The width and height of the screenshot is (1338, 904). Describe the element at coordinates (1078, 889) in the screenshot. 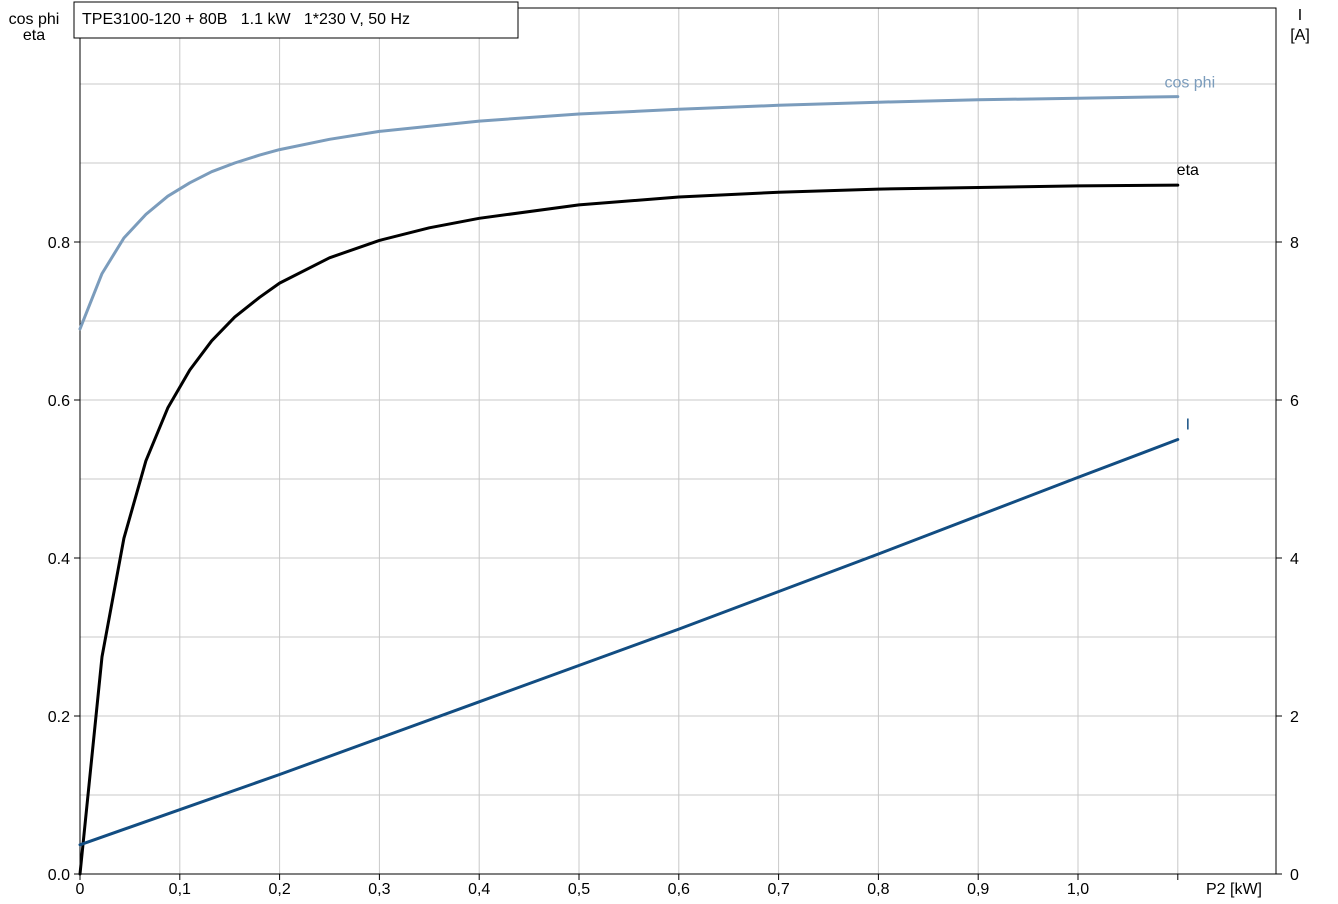

I see `x-tick-label: 1,0` at that location.